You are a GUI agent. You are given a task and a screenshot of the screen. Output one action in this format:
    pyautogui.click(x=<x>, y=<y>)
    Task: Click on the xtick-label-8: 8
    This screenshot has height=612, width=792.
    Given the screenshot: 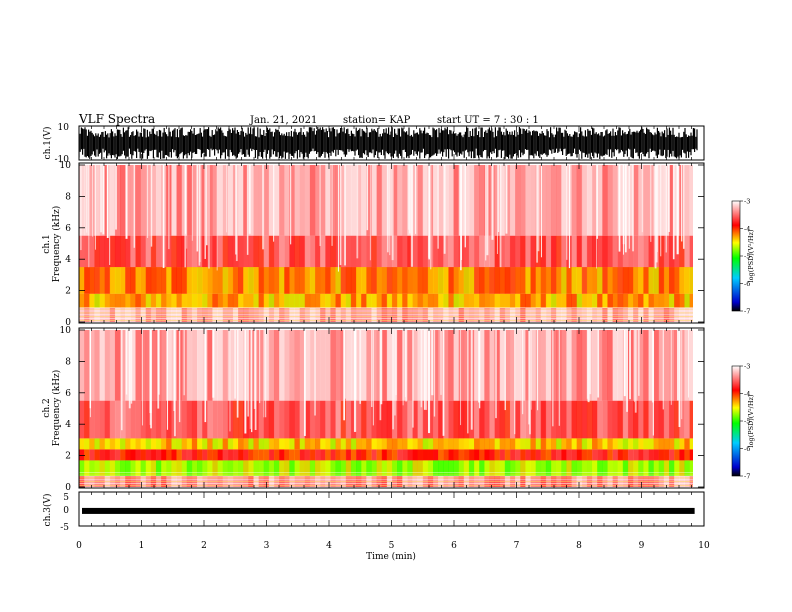 What is the action you would take?
    pyautogui.click(x=579, y=546)
    